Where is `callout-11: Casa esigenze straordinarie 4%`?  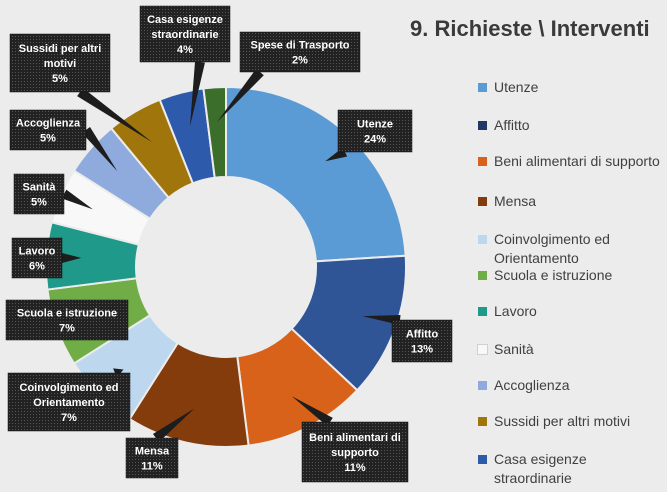
callout-11: Casa esigenze straordinarie 4% is located at coordinates (185, 34).